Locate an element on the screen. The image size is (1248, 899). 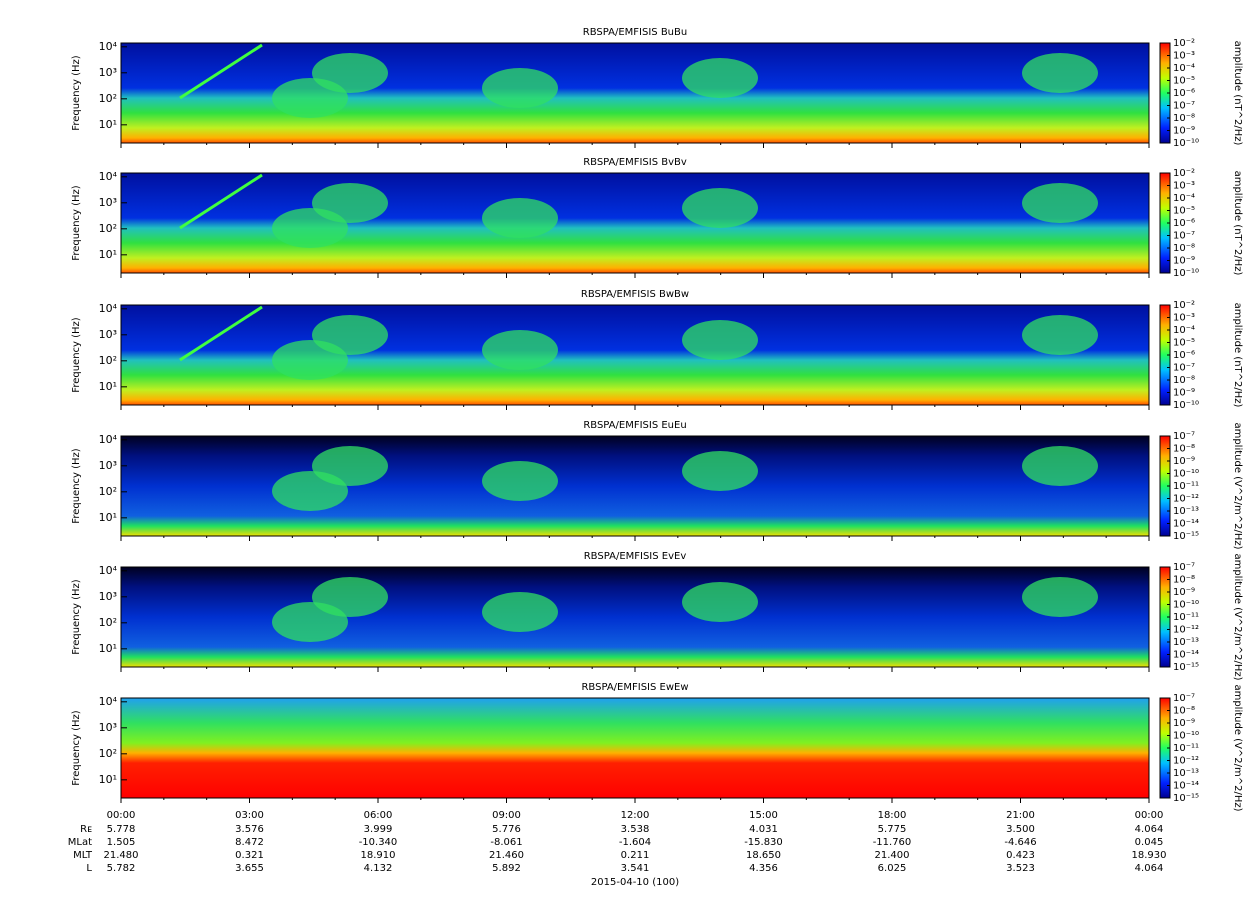
x-tick-label: 06:00 is located at coordinates (378, 815).